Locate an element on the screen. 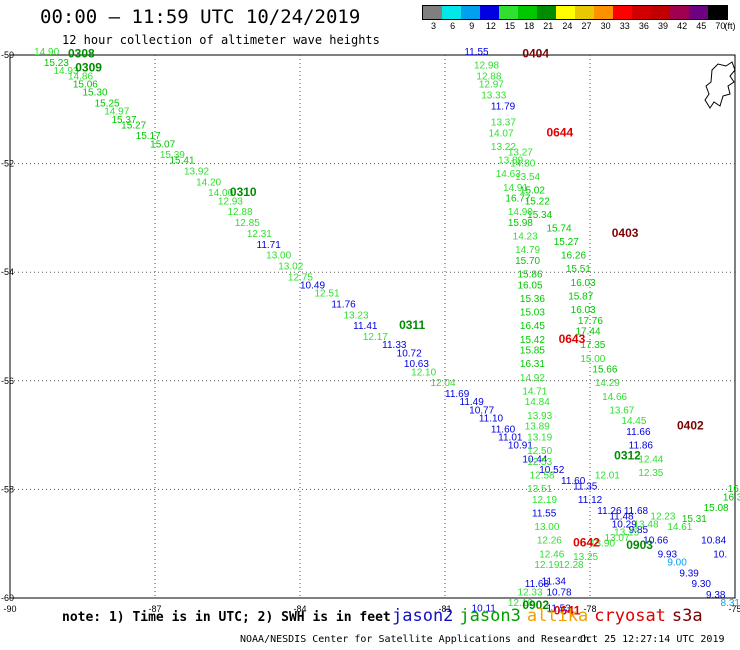  wave-height-point: 12.93 is located at coordinates (230, 201).